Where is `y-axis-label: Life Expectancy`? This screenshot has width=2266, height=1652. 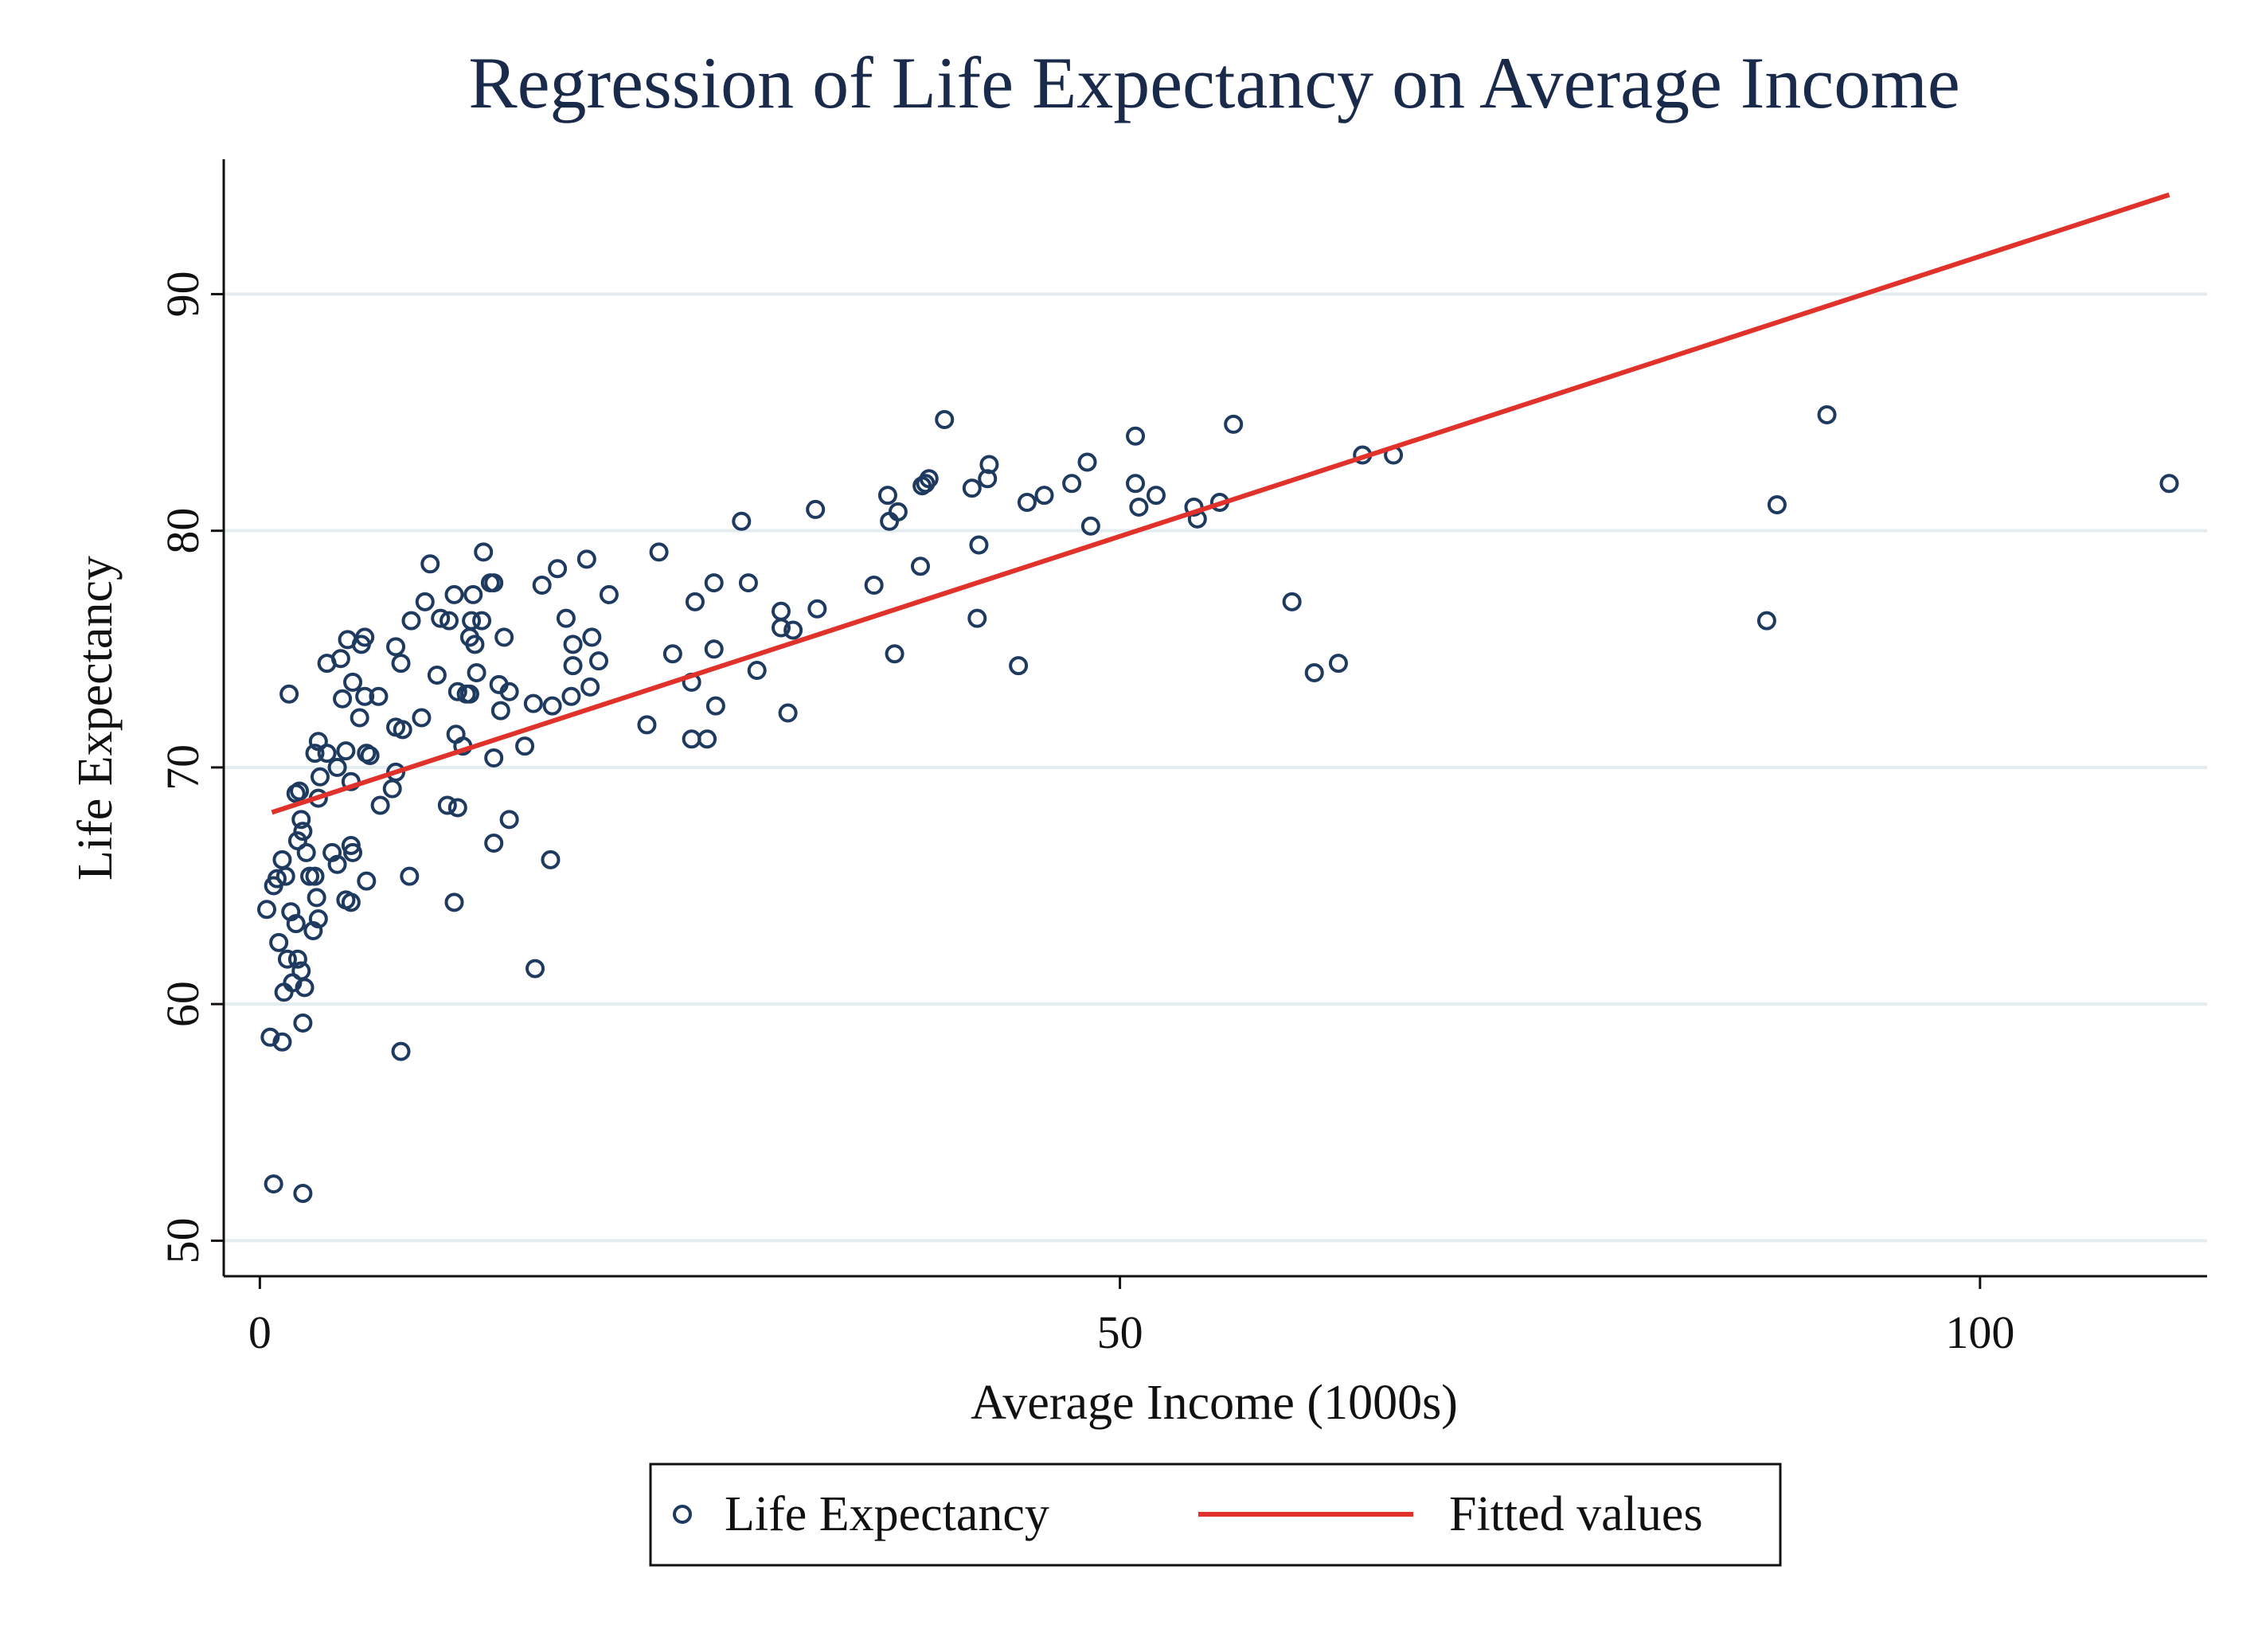
y-axis-label: Life Expectancy is located at coordinates (96, 718).